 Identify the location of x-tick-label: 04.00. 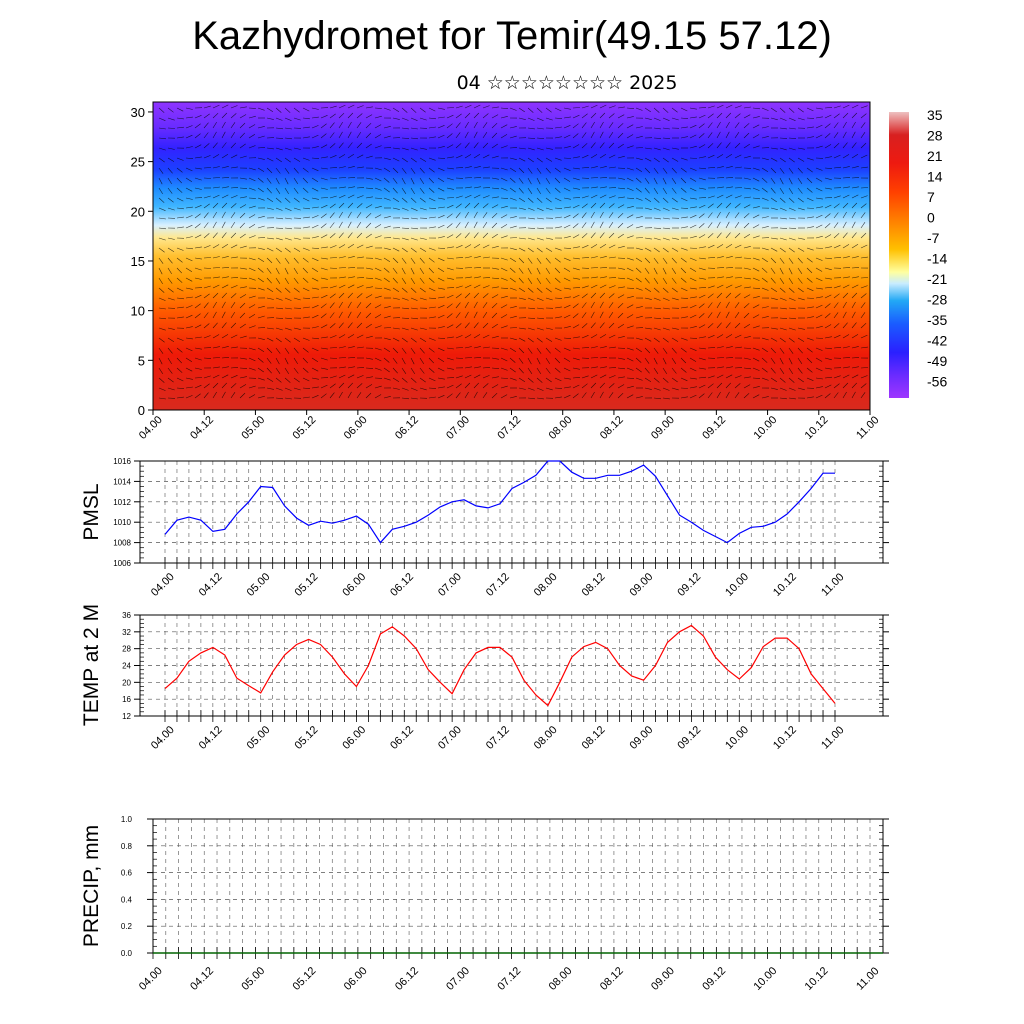
(163, 585).